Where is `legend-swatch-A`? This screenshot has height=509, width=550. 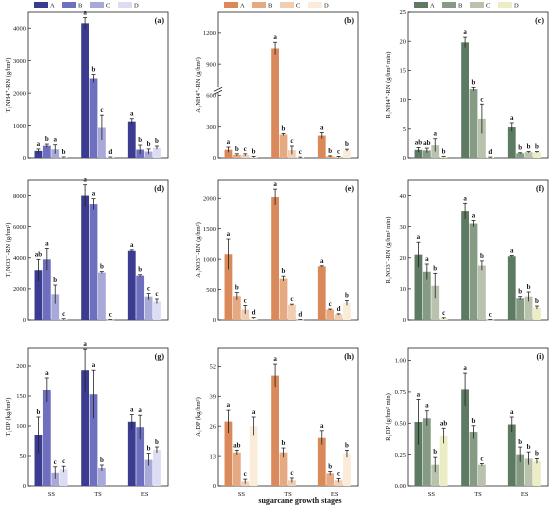 legend-swatch-A is located at coordinates (231, 5).